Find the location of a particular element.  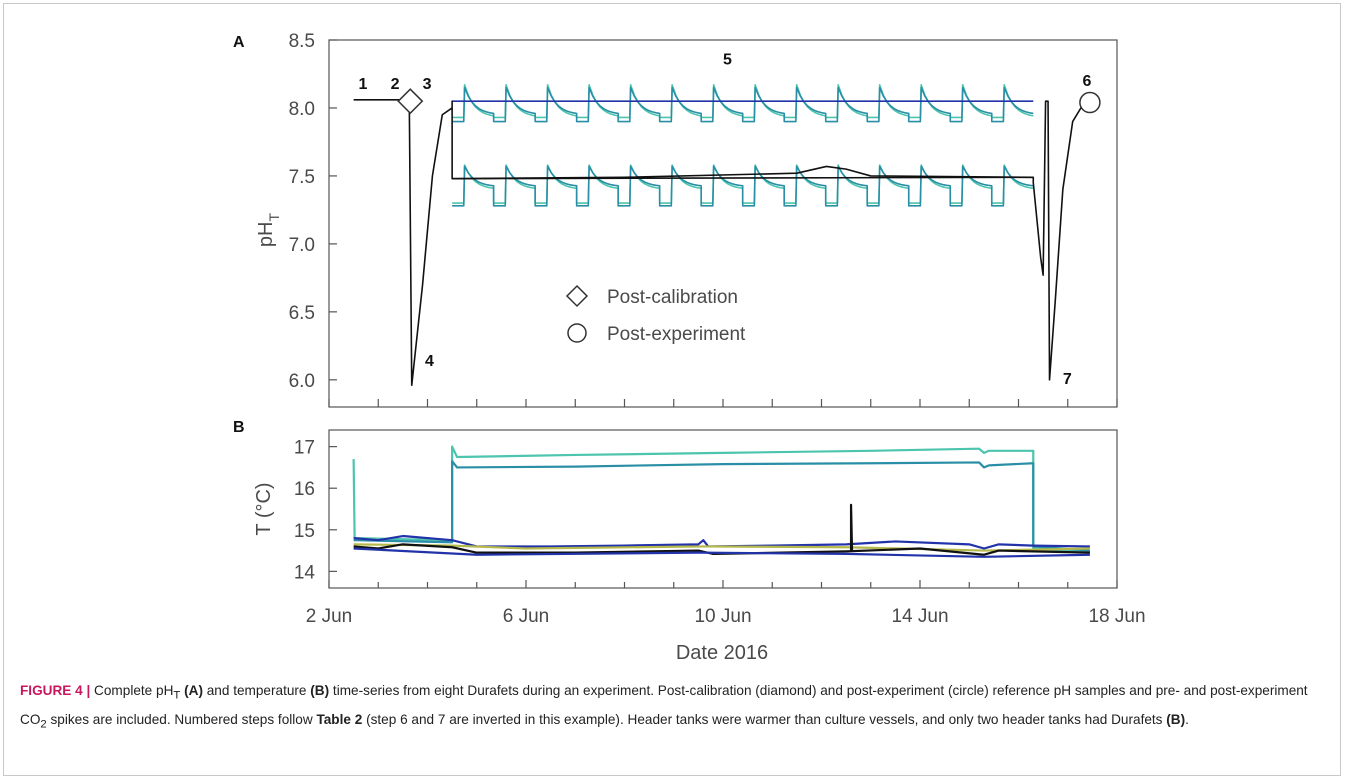

step-label: 4 is located at coordinates (429, 361).